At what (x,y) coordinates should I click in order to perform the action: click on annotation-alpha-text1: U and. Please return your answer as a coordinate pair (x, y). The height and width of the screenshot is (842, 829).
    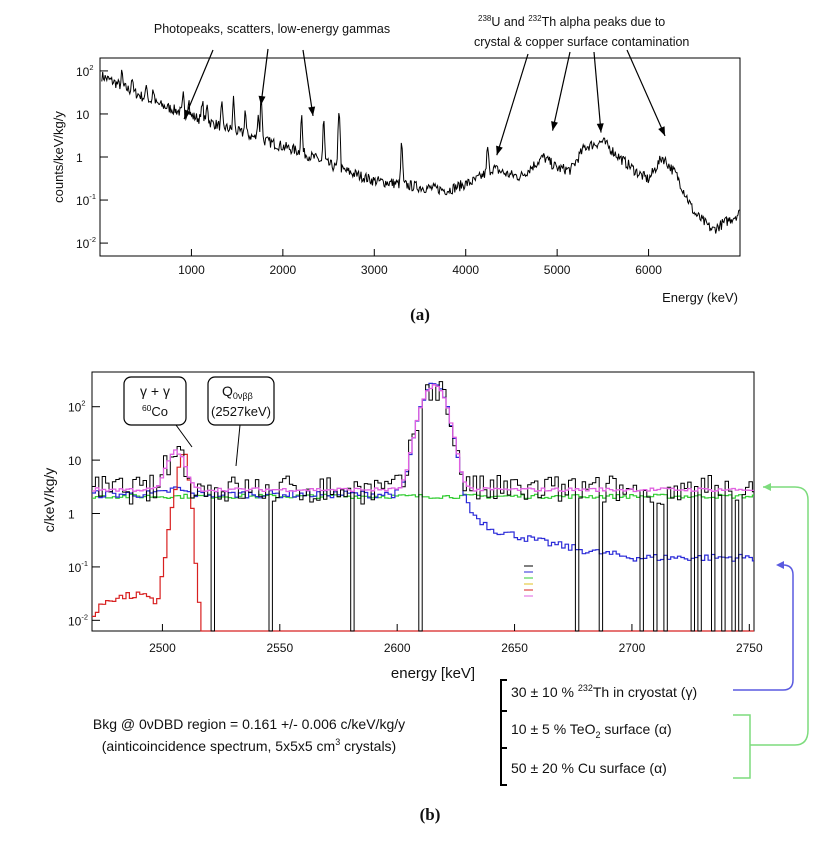
    Looking at the image, I should click on (509, 22).